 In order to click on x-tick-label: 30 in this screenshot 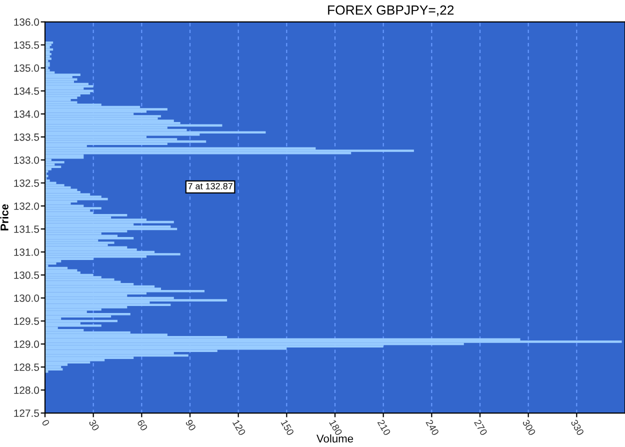, I will do `click(94, 425)`.